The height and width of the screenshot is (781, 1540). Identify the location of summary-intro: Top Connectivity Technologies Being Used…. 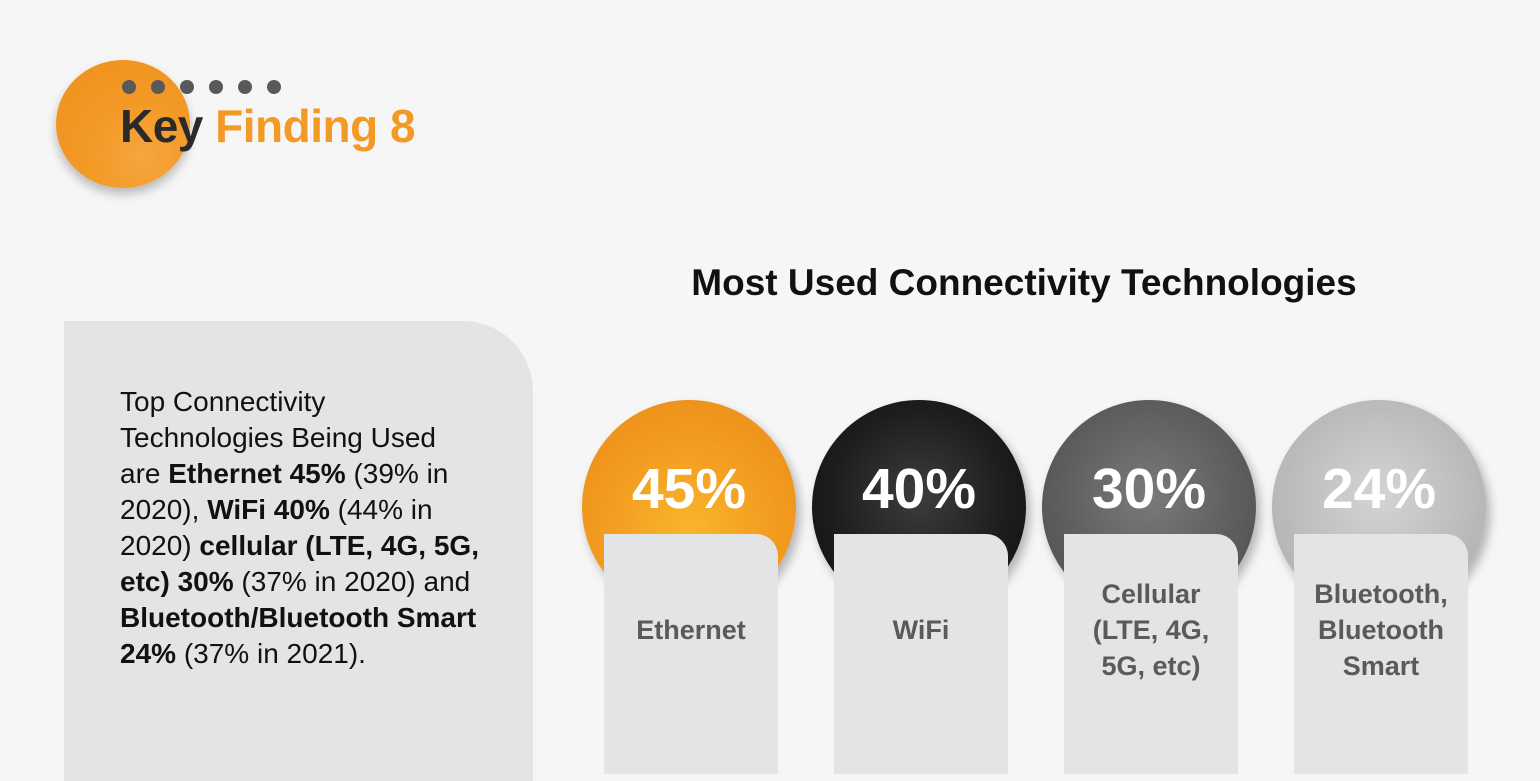
(278, 437).